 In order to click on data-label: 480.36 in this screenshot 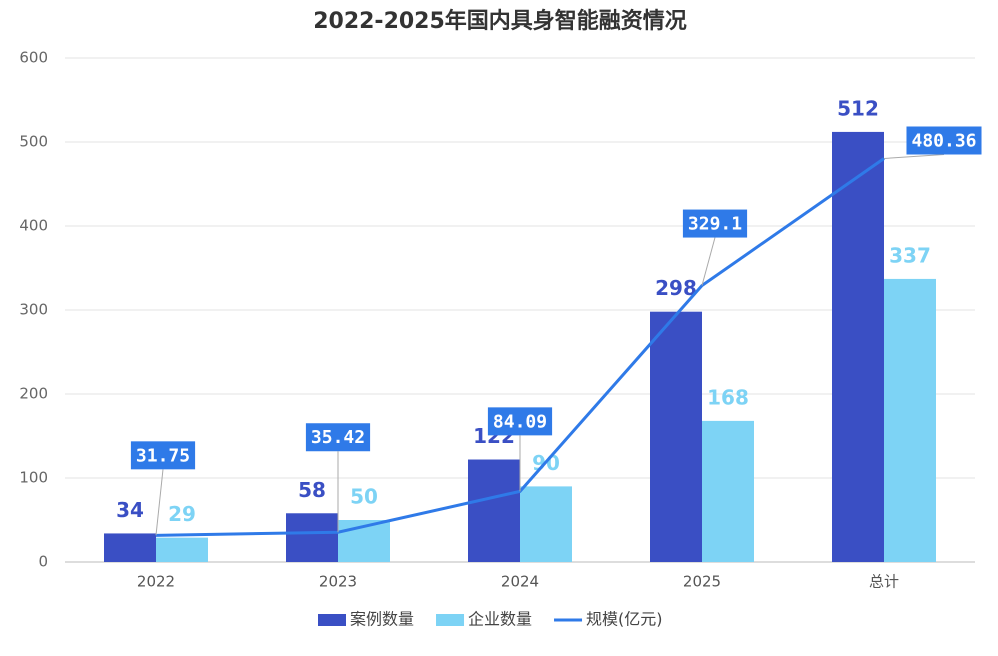, I will do `click(943, 140)`.